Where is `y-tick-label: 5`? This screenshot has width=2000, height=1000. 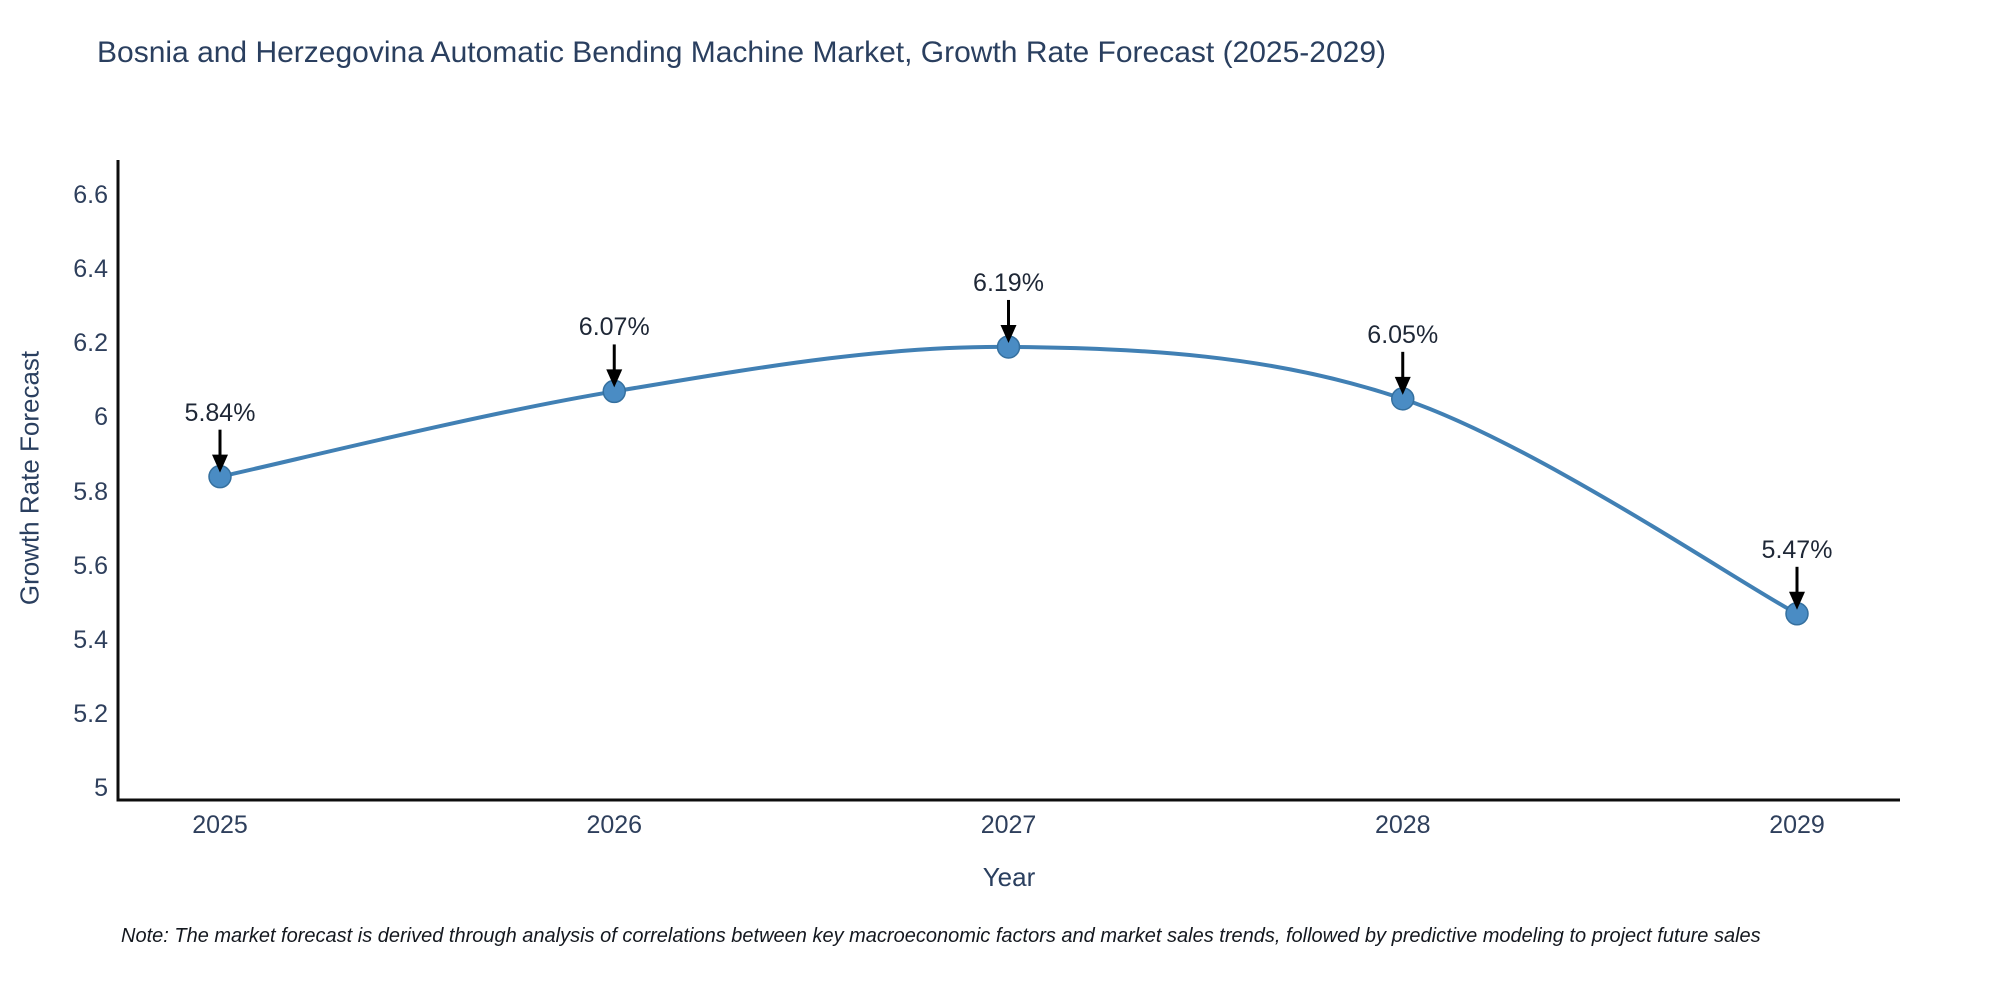 y-tick-label: 5 is located at coordinates (101, 788).